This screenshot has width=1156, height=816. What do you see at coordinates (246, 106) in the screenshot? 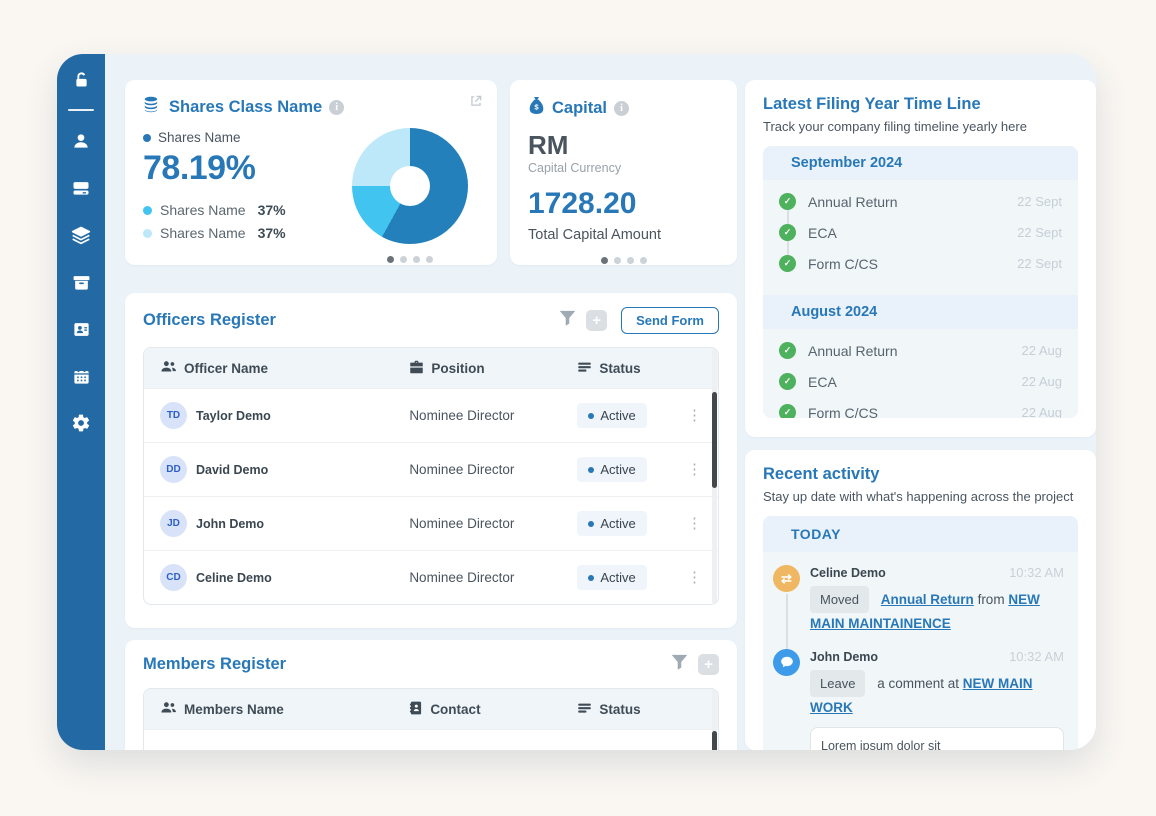
I see `shares-card-title: Shares Class Name` at bounding box center [246, 106].